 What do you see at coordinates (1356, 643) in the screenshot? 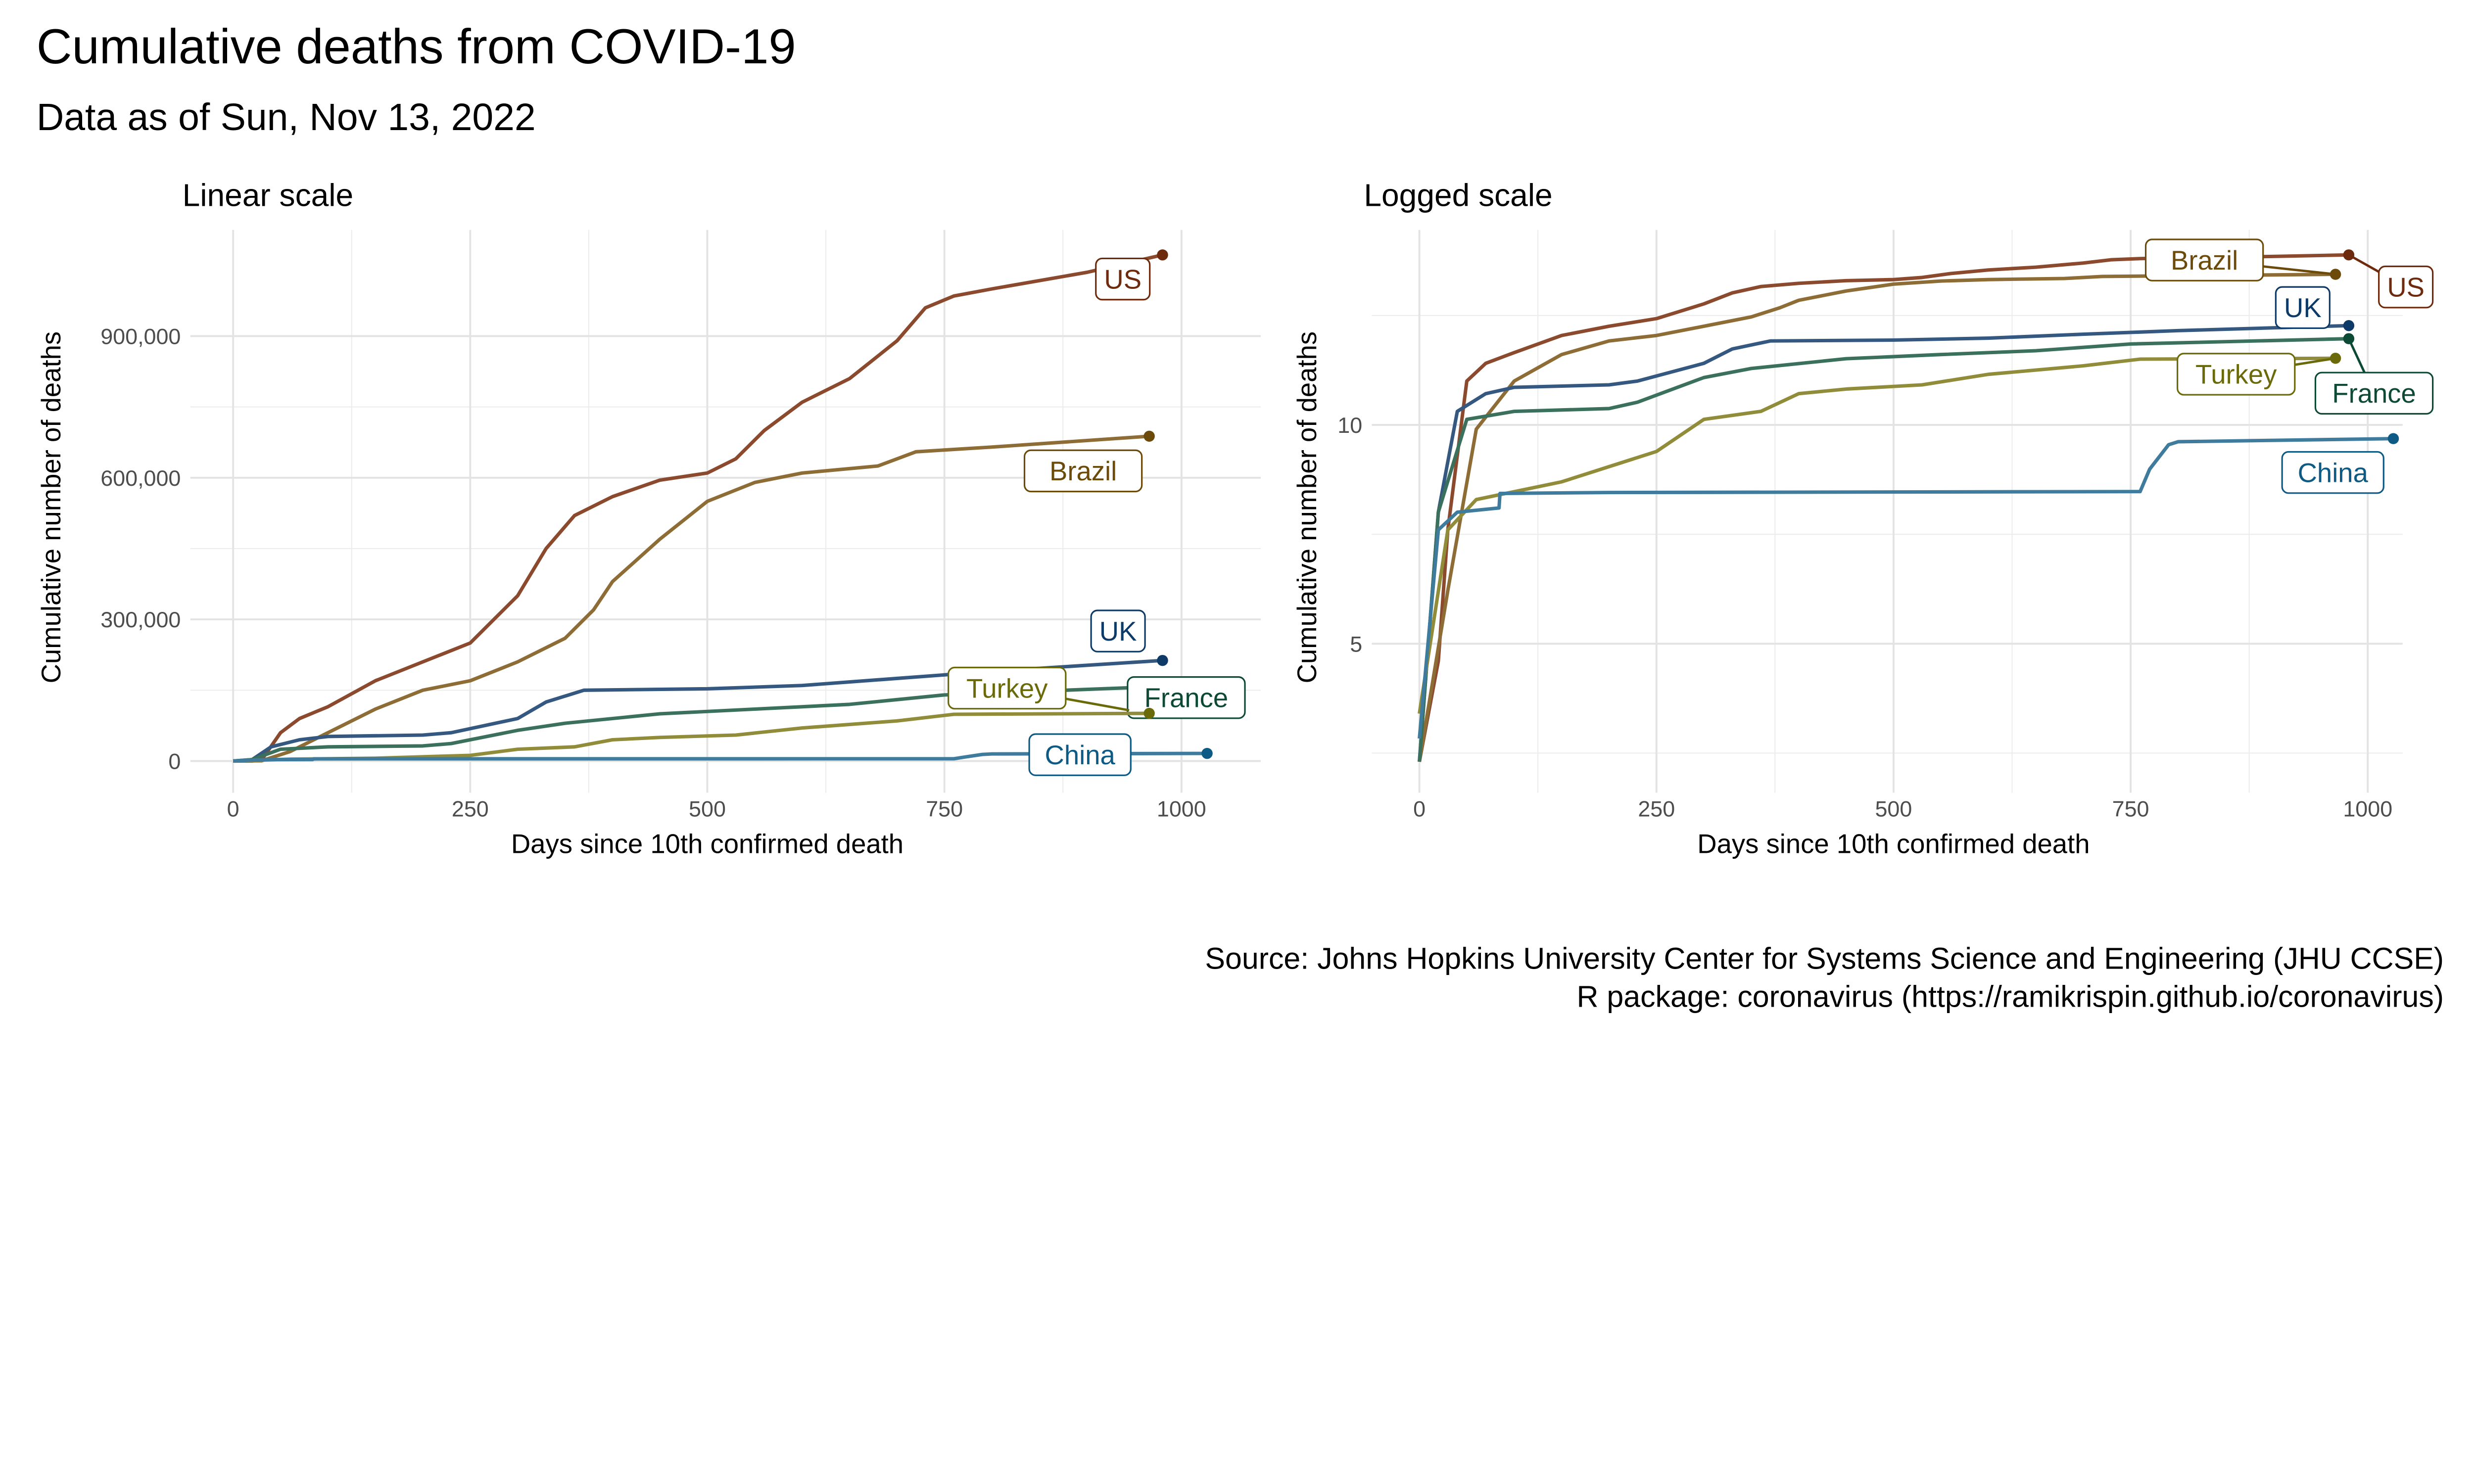
I see `y-tick-label: 5` at bounding box center [1356, 643].